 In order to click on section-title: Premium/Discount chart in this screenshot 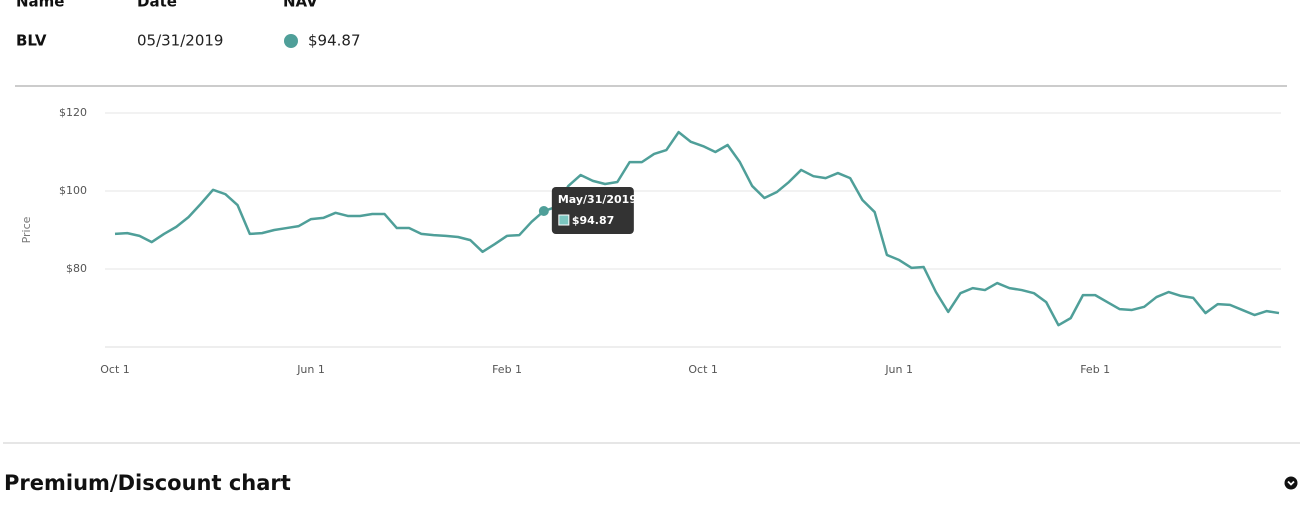, I will do `click(147, 483)`.